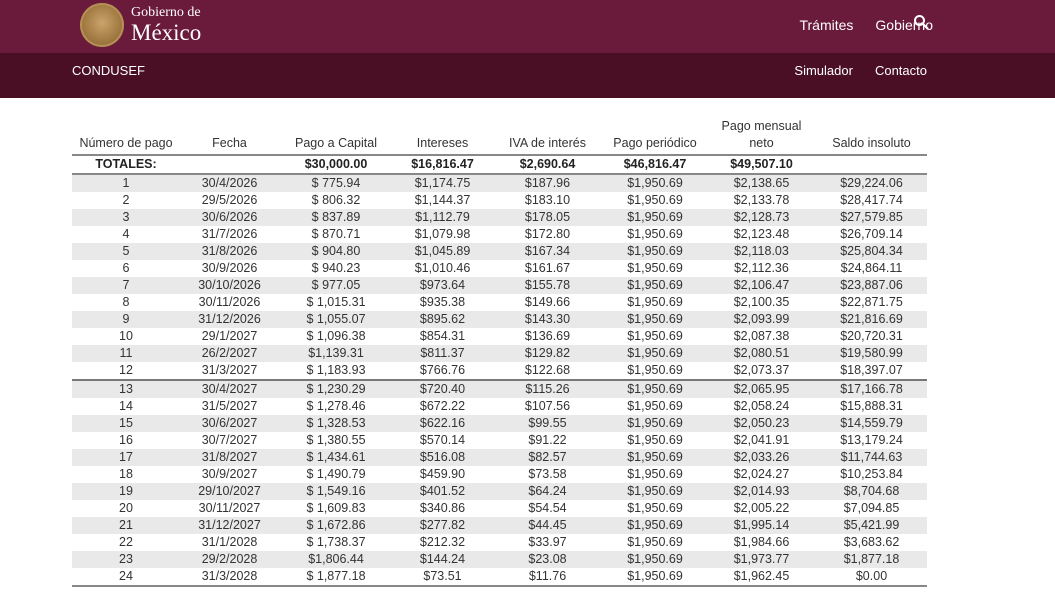 Image resolution: width=1055 pixels, height=613 pixels. I want to click on table-cell: $2,024.27, so click(761, 474).